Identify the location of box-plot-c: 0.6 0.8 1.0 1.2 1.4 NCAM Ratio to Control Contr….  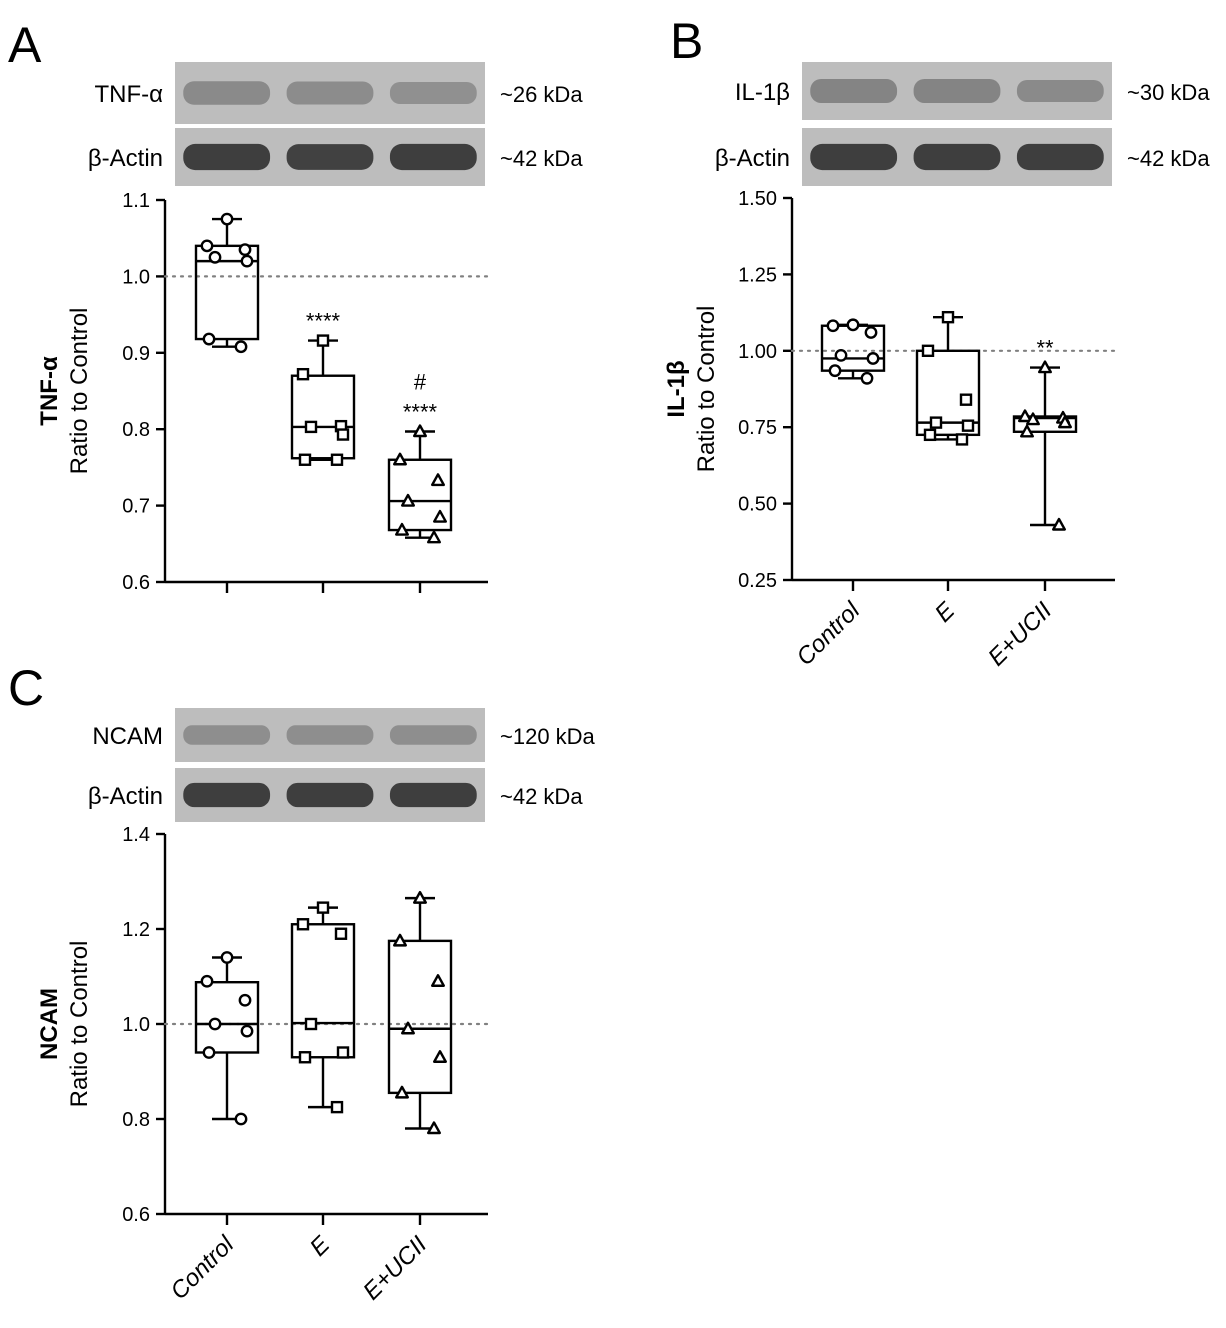
(263, 1064).